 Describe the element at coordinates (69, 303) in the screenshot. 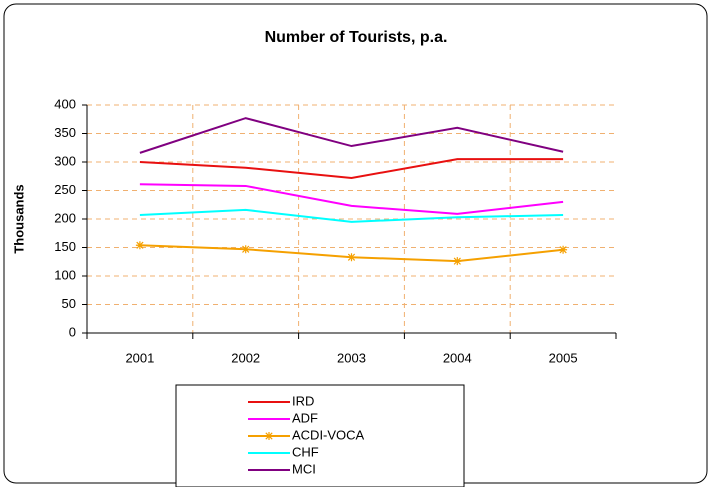

I see `y-tick-label: 50` at that location.